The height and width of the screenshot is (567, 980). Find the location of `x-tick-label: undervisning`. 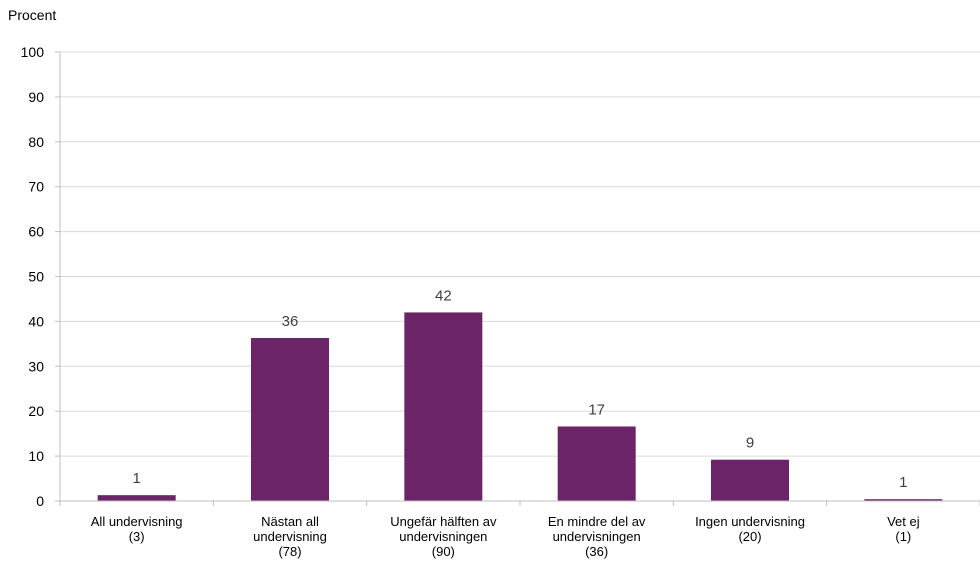

x-tick-label: undervisning is located at coordinates (290, 536).